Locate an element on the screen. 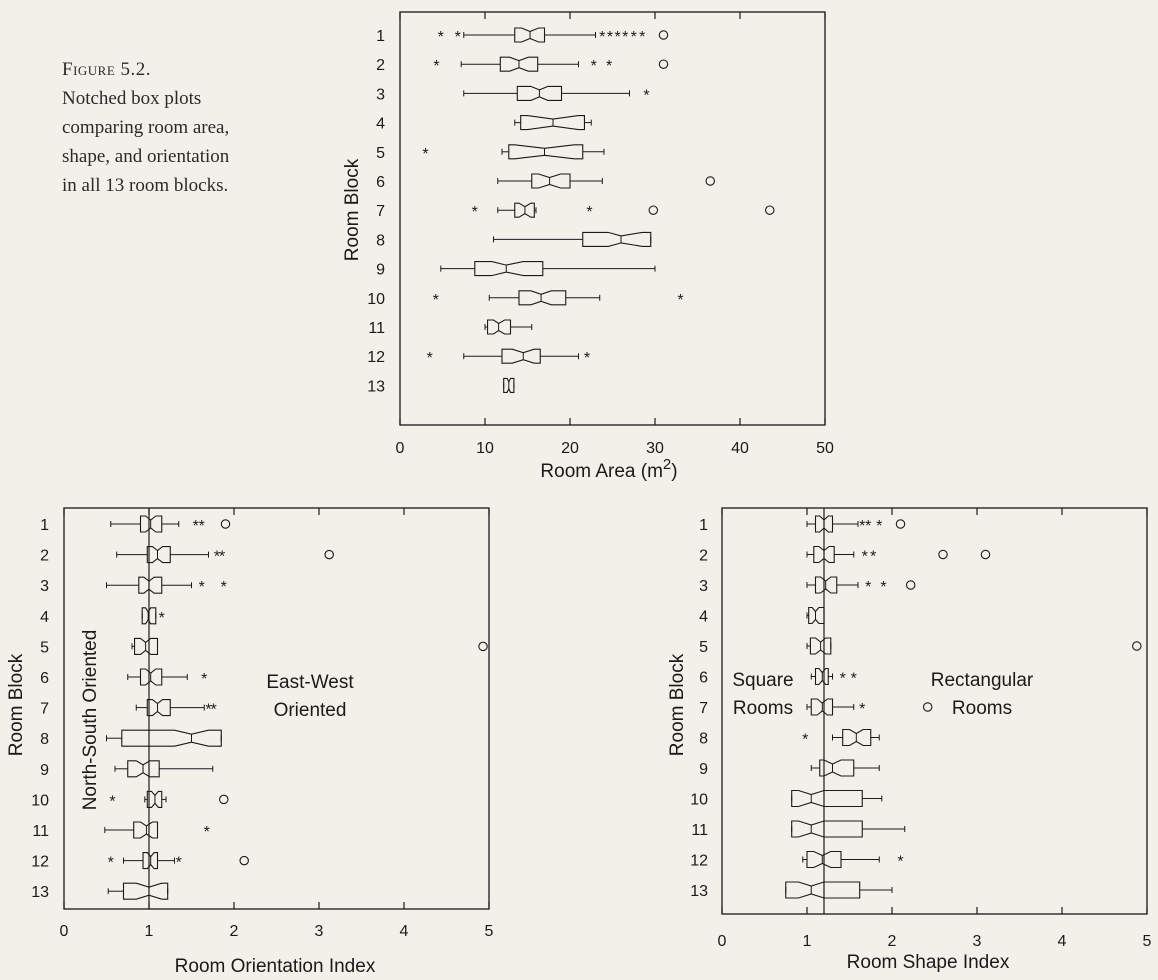 The height and width of the screenshot is (980, 1158). east-west-annotation-2: Oriented is located at coordinates (310, 710).